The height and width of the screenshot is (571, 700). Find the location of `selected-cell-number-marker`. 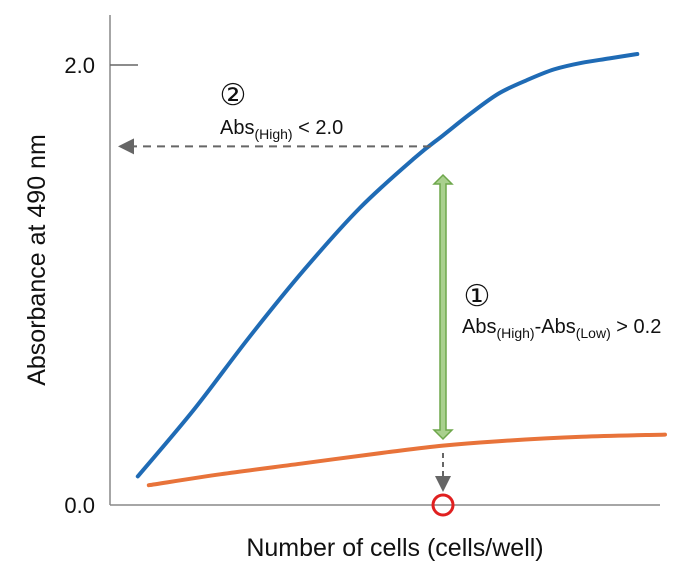

selected-cell-number-marker is located at coordinates (443, 505).